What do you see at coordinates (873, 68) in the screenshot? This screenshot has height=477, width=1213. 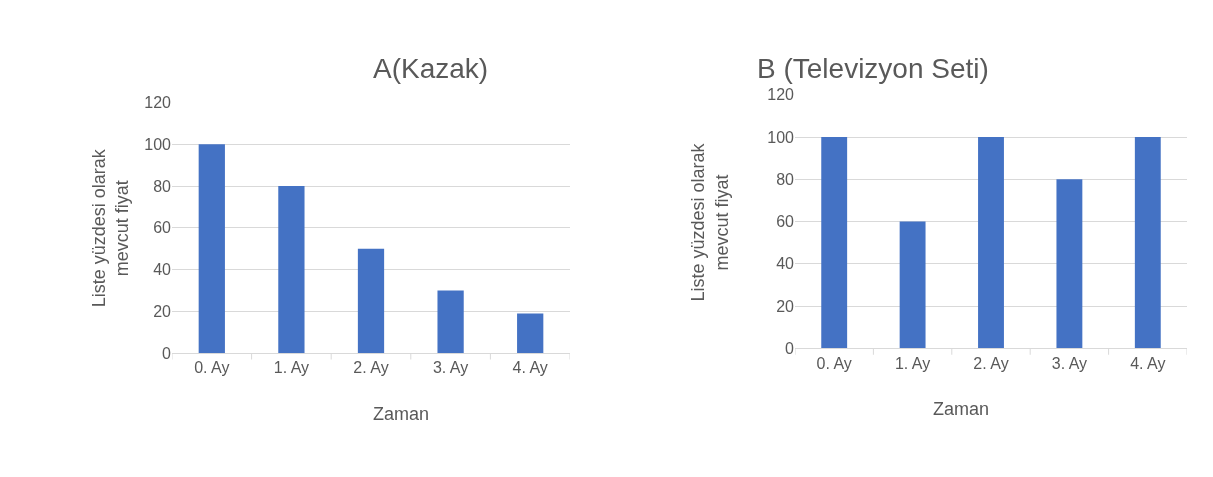 I see `chart-title: B (Televizyon Seti)` at bounding box center [873, 68].